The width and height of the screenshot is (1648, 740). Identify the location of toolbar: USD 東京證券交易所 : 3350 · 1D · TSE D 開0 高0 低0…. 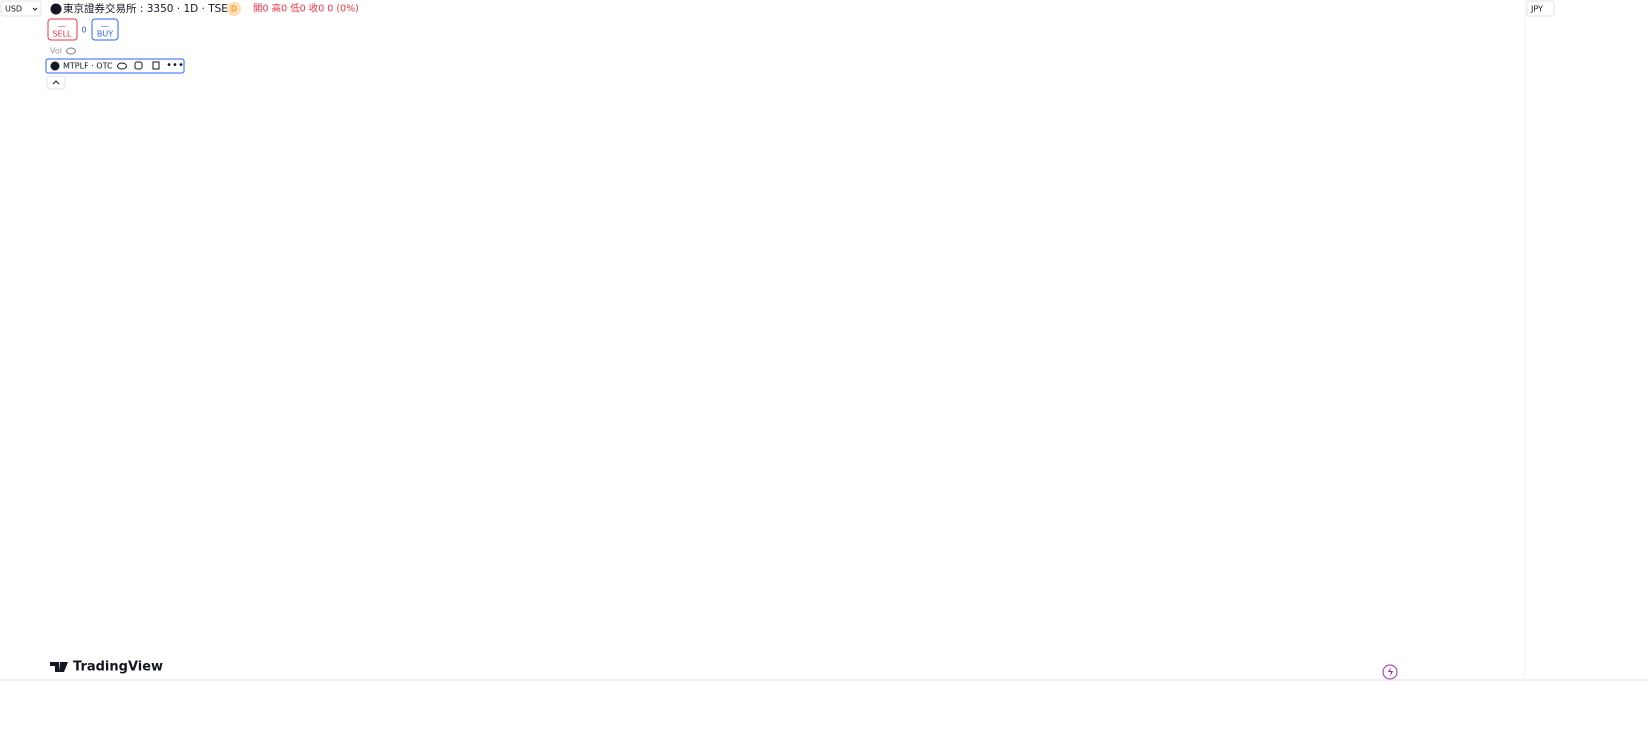
(777, 45).